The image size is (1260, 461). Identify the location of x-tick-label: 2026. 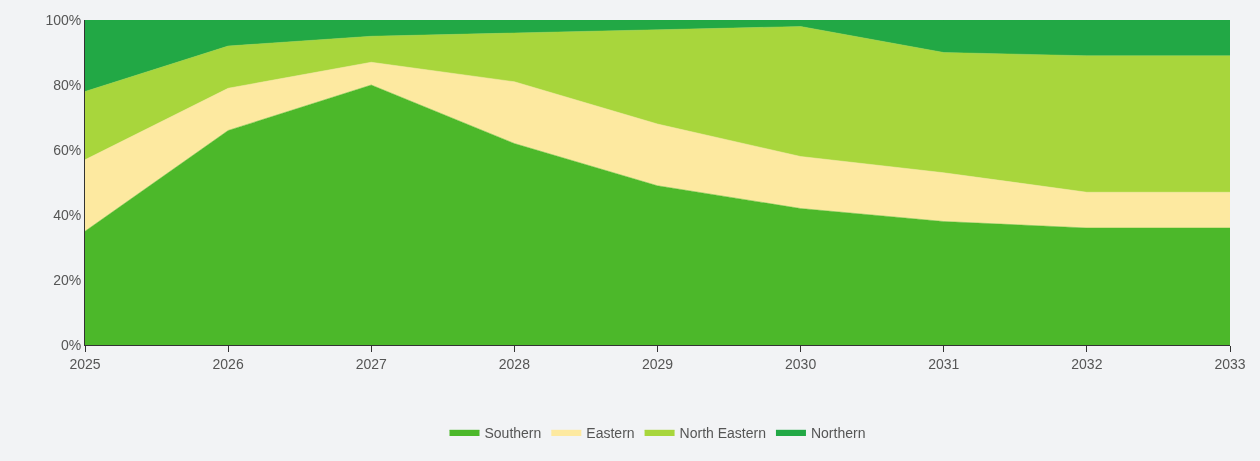
(228, 363).